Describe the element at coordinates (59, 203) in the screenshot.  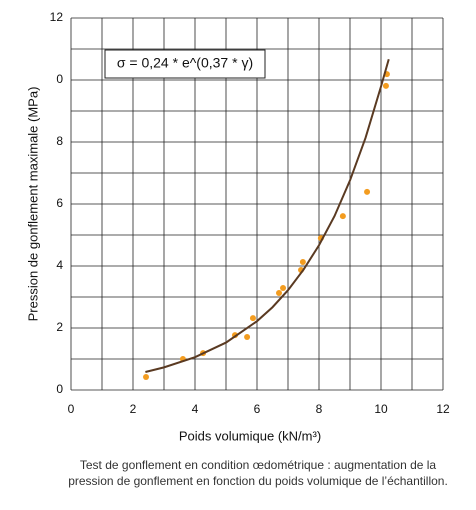
I see `y-tick-label: 6` at that location.